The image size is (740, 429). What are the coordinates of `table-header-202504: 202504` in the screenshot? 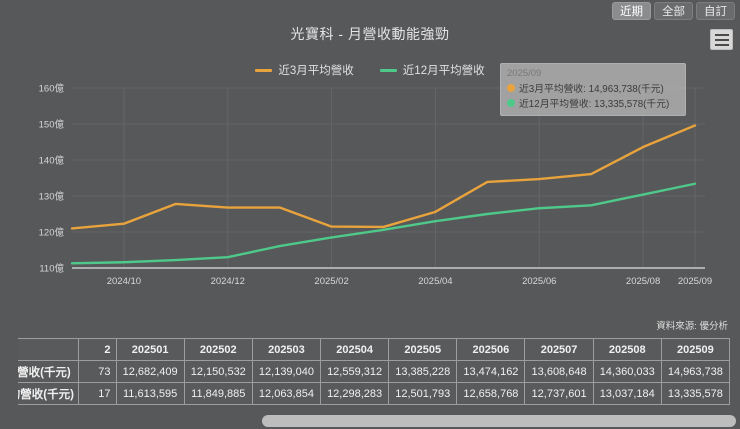 It's located at (355, 349).